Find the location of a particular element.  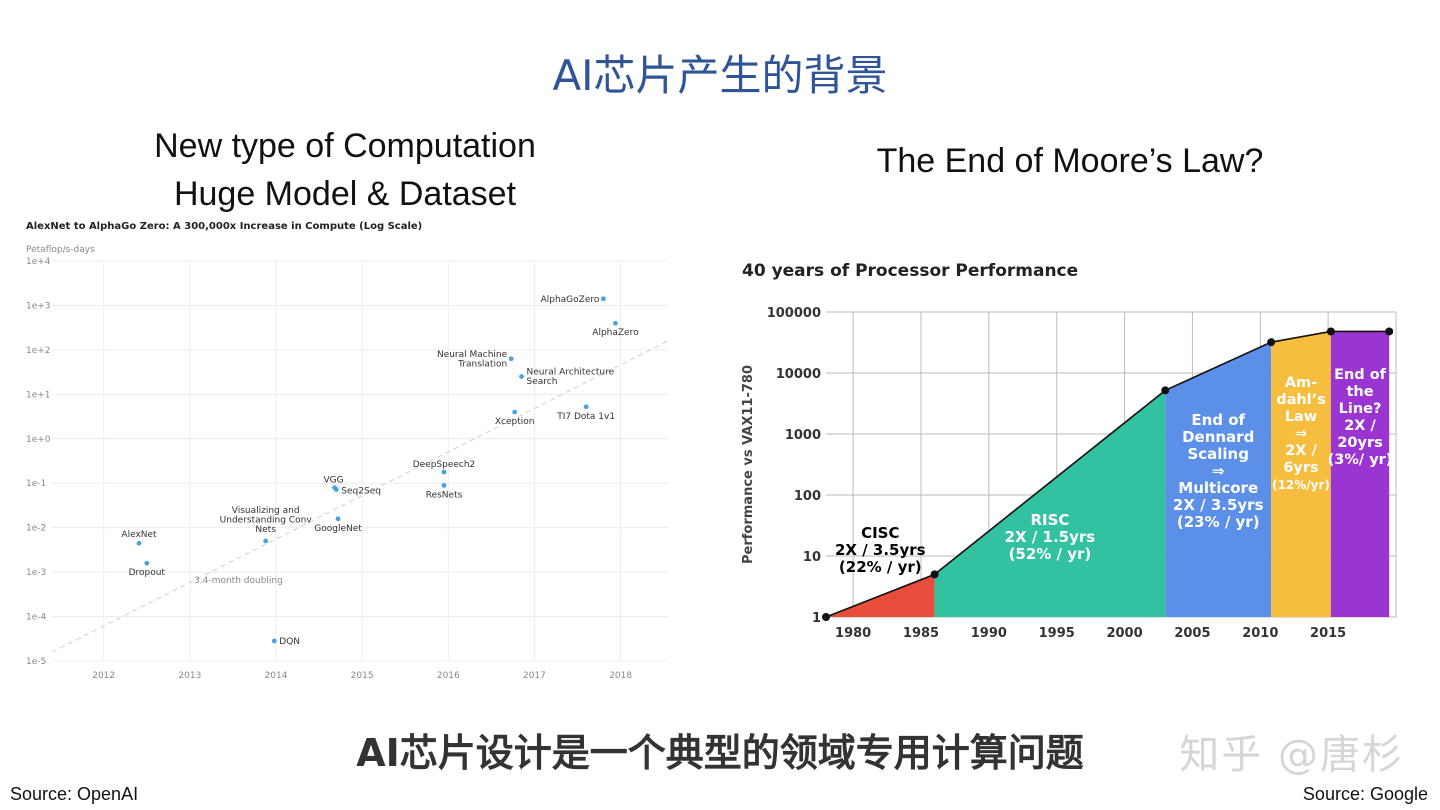

point-label-vgg: VGG is located at coordinates (334, 481).